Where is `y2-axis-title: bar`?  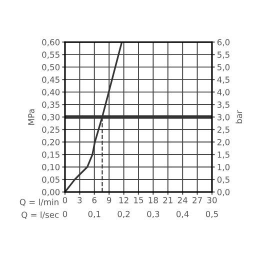 y2-axis-title: bar is located at coordinates (239, 117).